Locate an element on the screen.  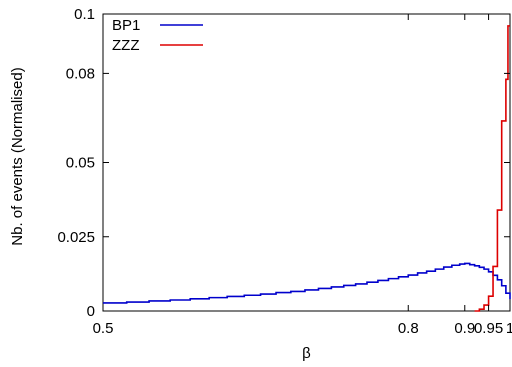
y-tick-label: 0.08 is located at coordinates (80, 73).